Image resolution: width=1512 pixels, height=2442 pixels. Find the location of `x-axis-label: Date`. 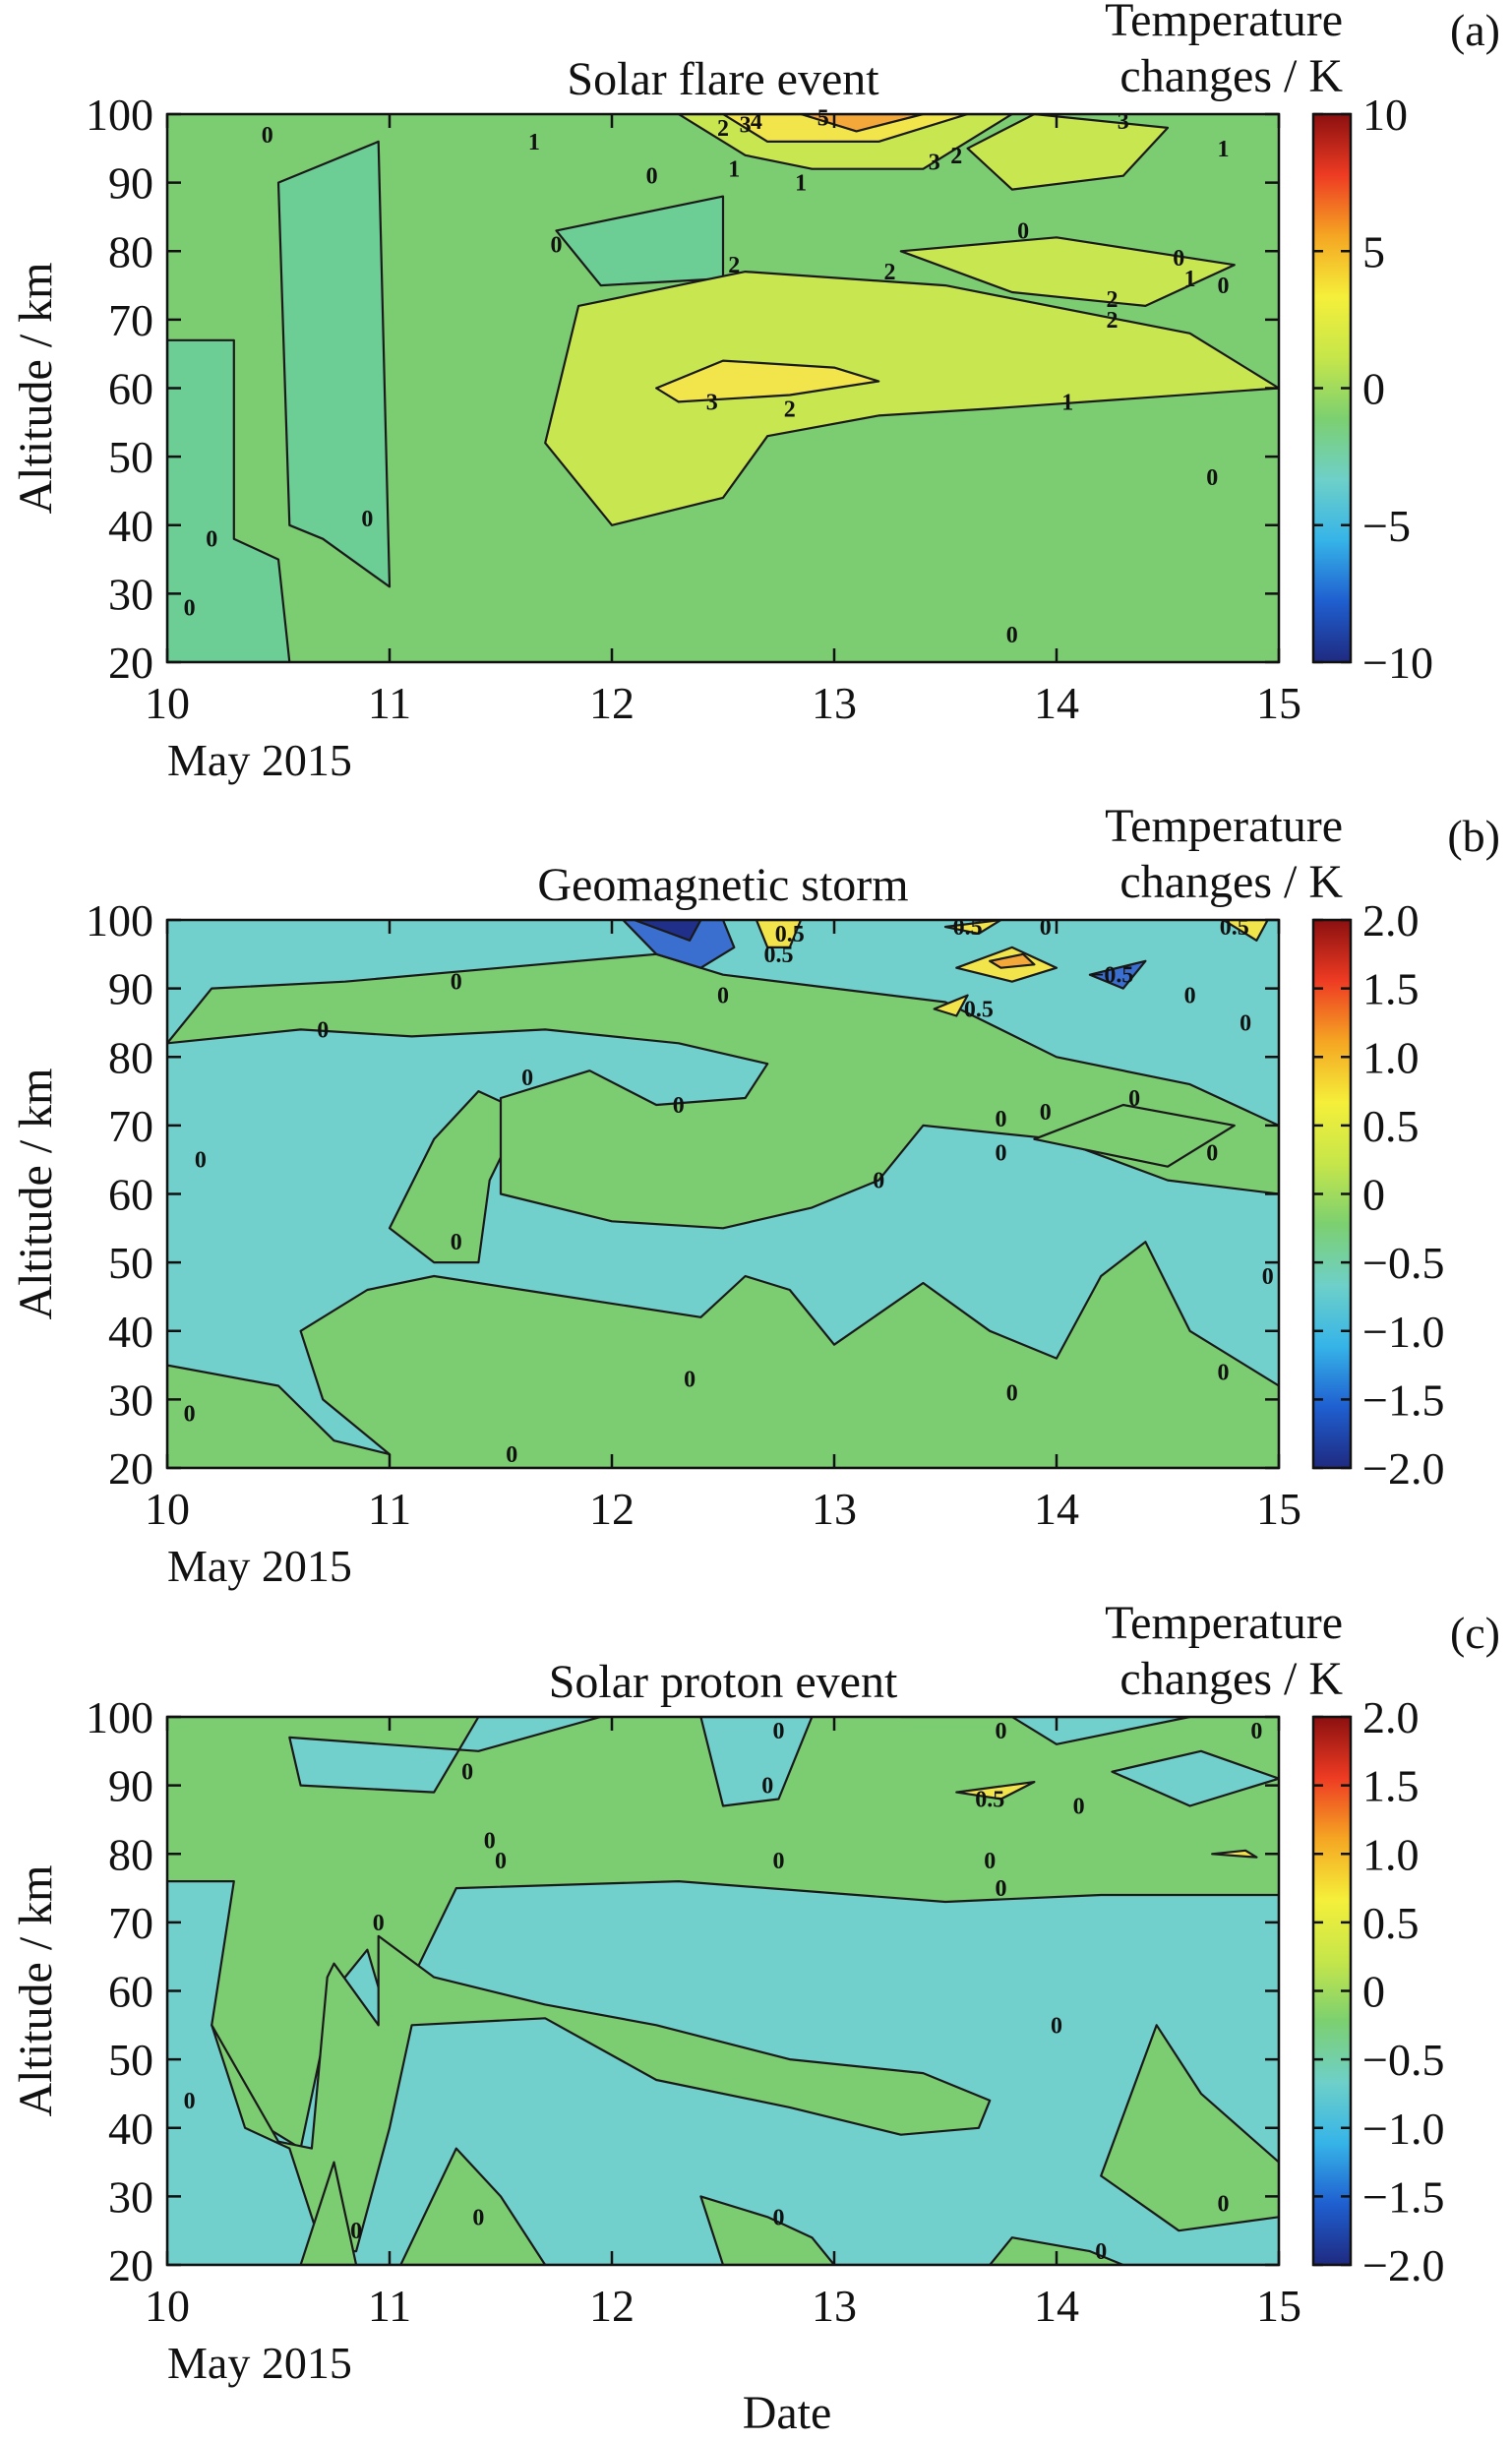

x-axis-label: Date is located at coordinates (788, 2413).